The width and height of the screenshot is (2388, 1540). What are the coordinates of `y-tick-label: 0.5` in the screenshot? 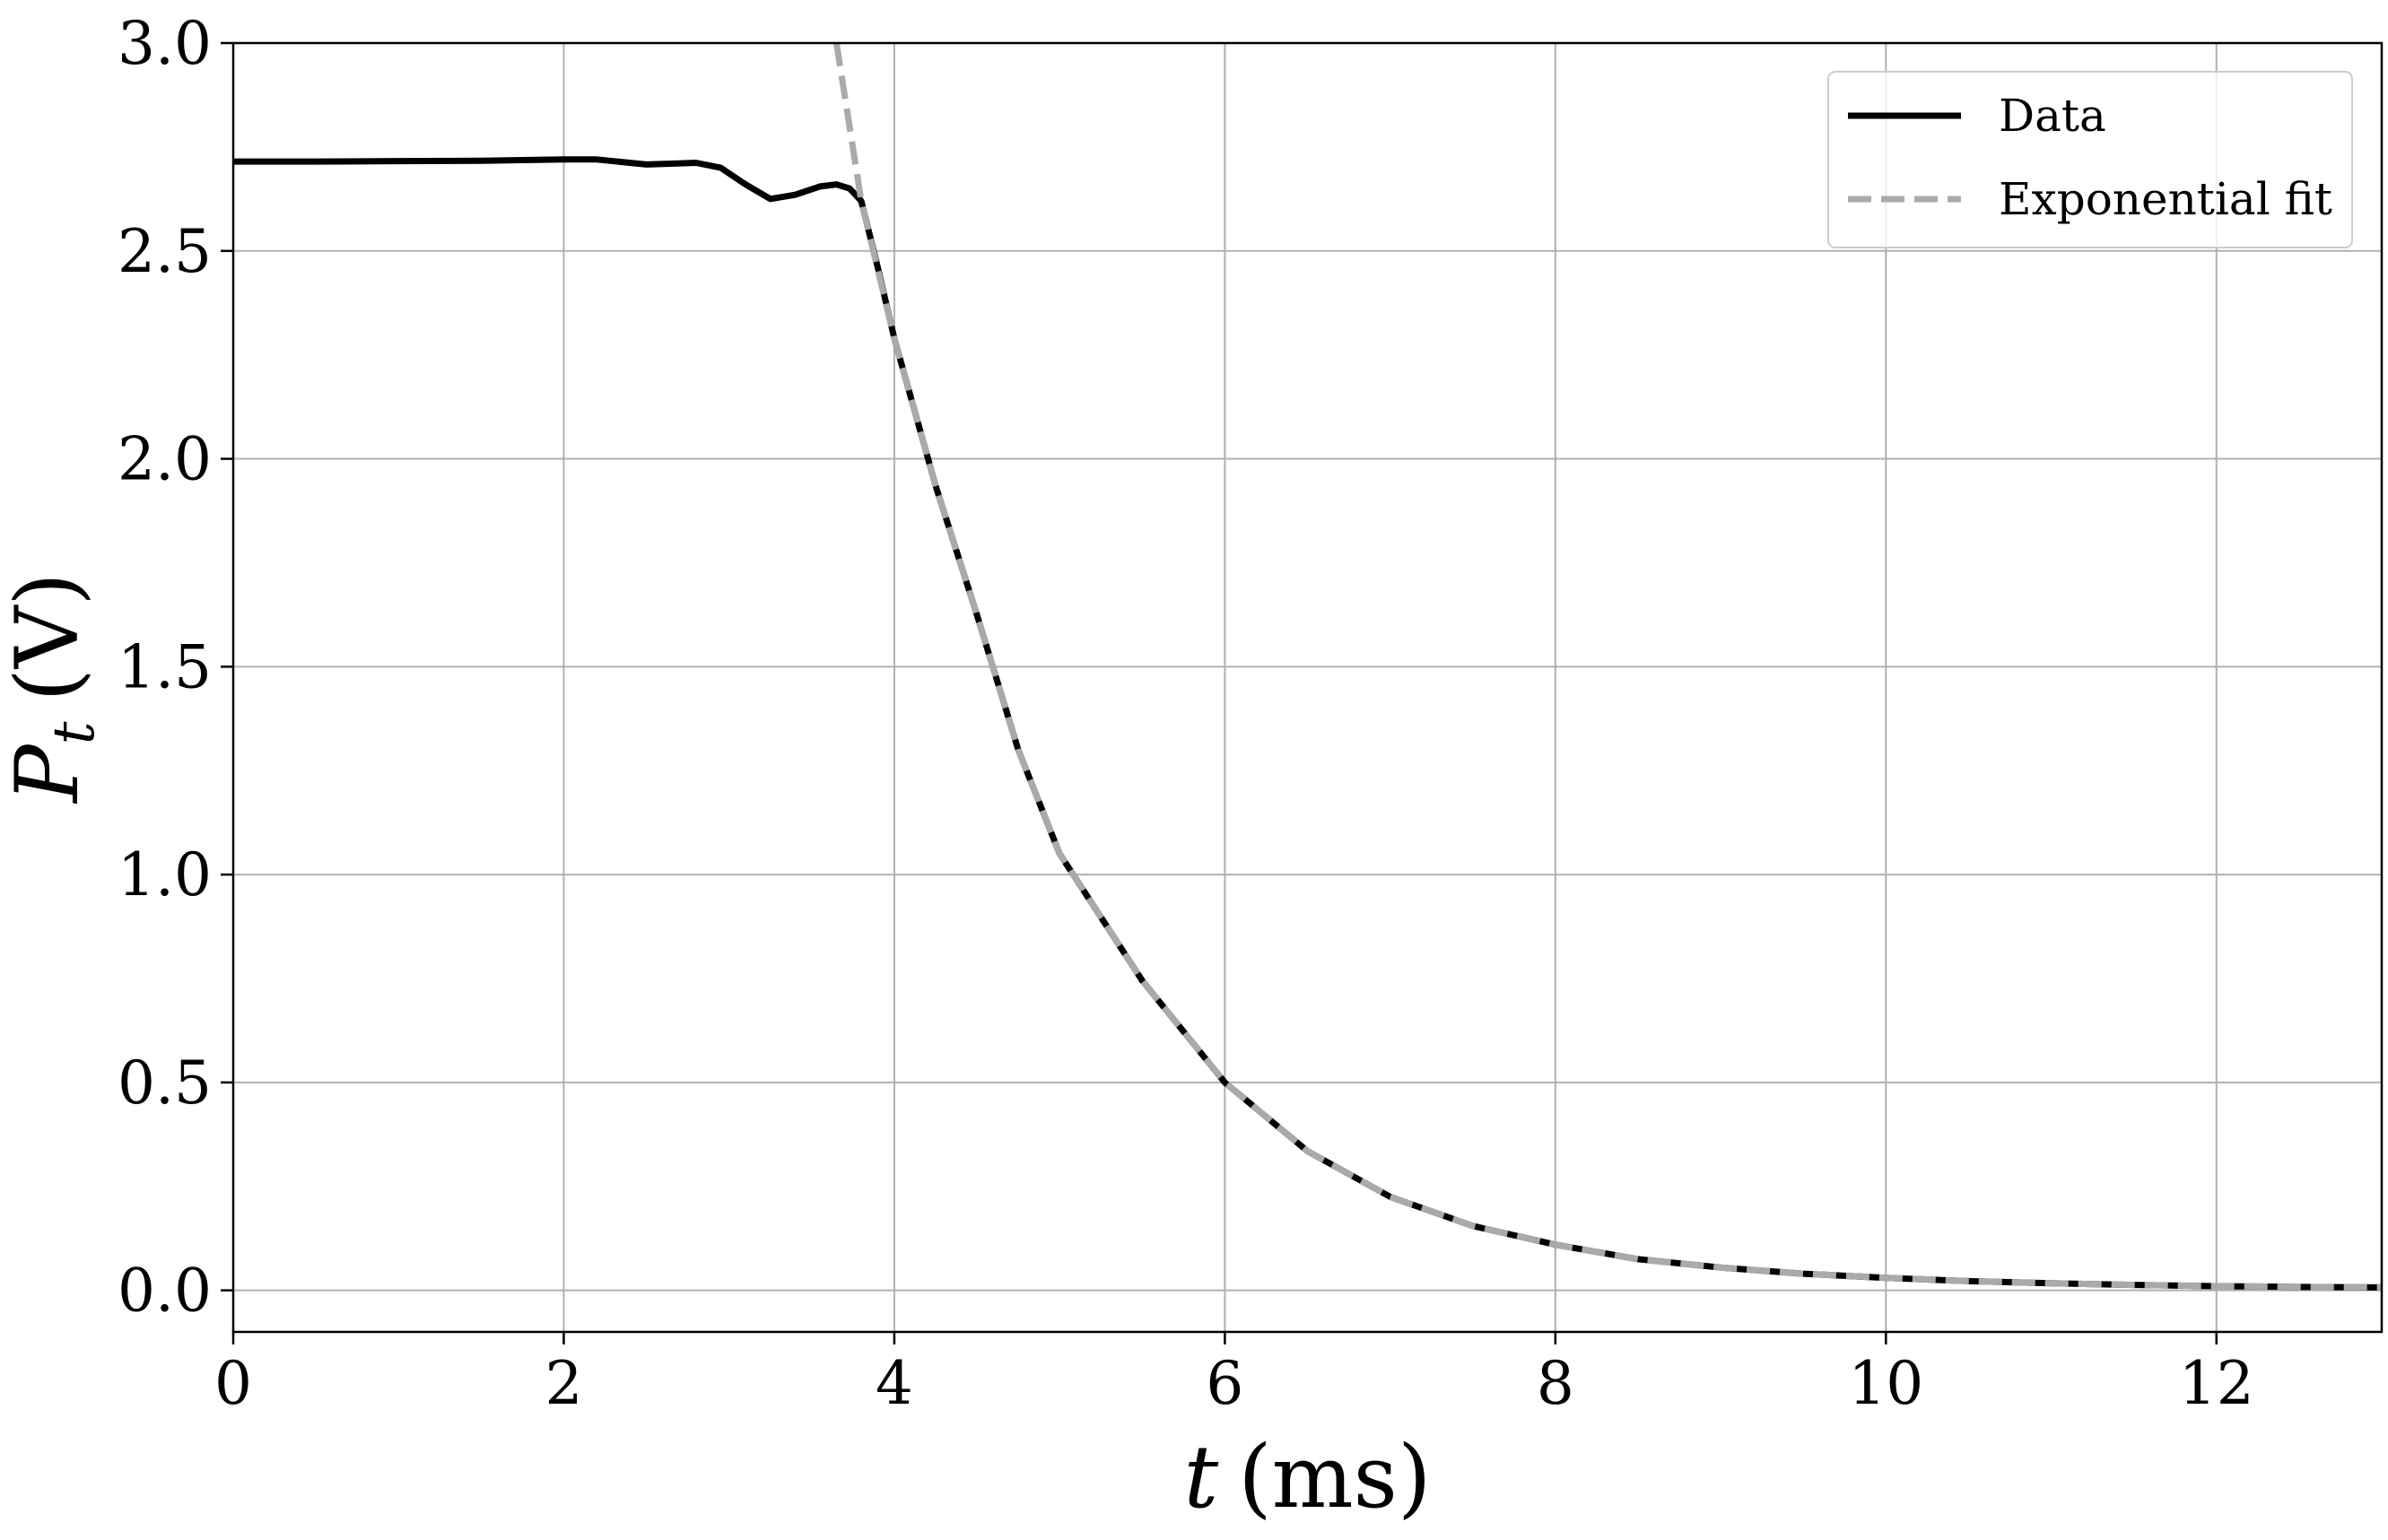 It's located at (165, 1083).